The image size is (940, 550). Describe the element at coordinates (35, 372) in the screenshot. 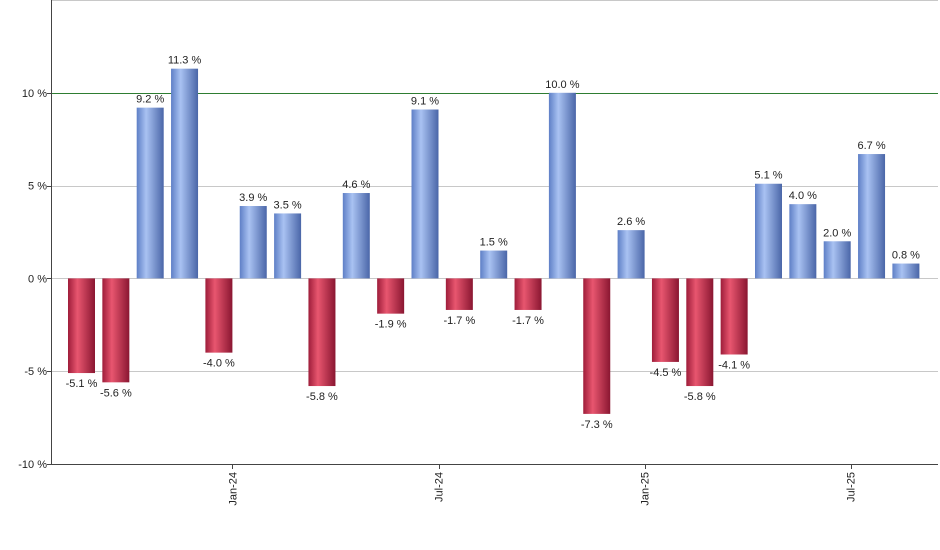

I see `y-tick-label: -5 %` at that location.